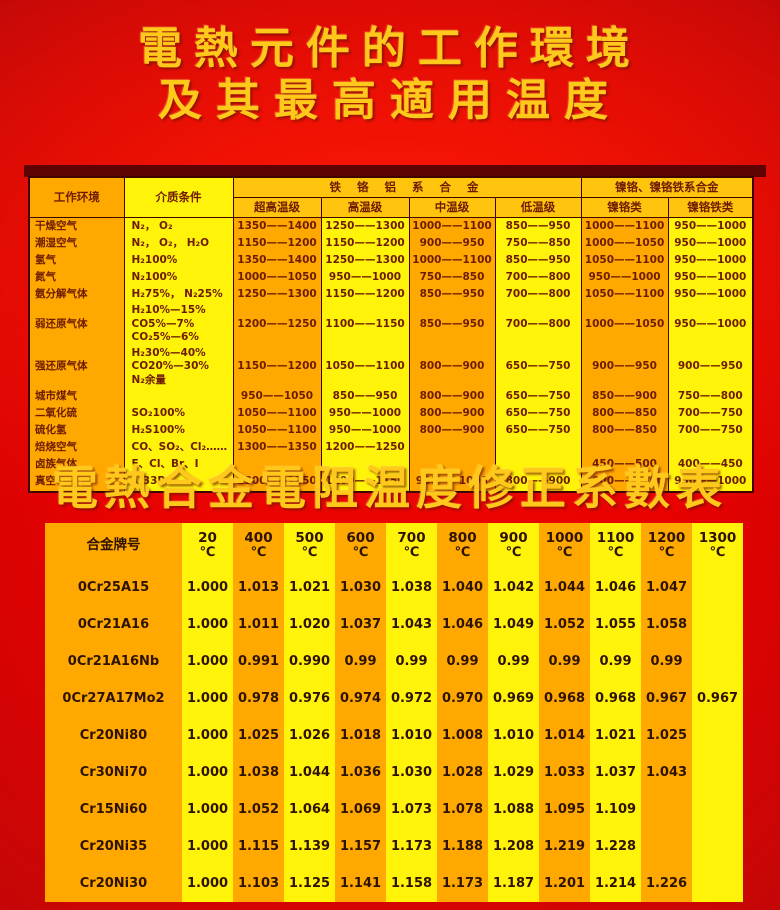 Image resolution: width=780 pixels, height=910 pixels. Describe the element at coordinates (564, 587) in the screenshot. I see `coefficient-cell: 1.044` at that location.